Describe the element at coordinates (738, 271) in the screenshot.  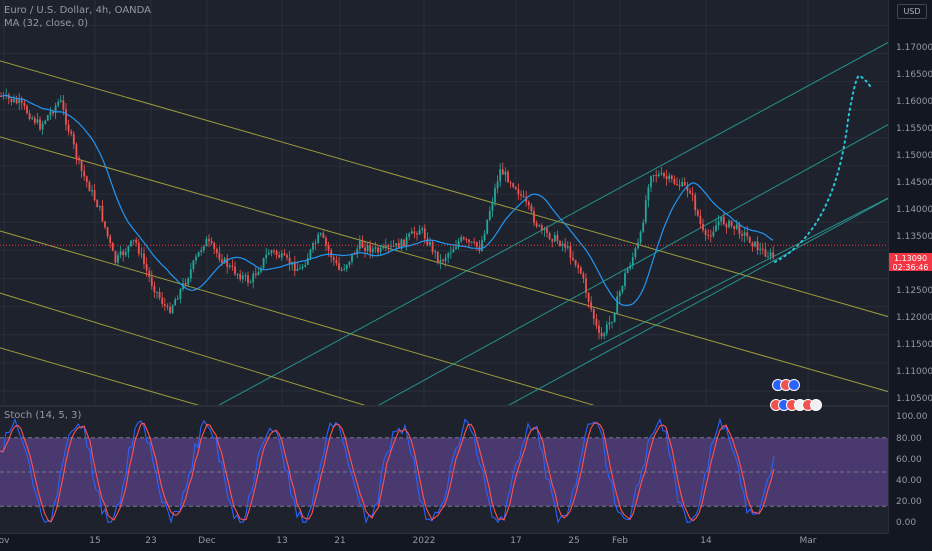
I see `channel-line` at that location.